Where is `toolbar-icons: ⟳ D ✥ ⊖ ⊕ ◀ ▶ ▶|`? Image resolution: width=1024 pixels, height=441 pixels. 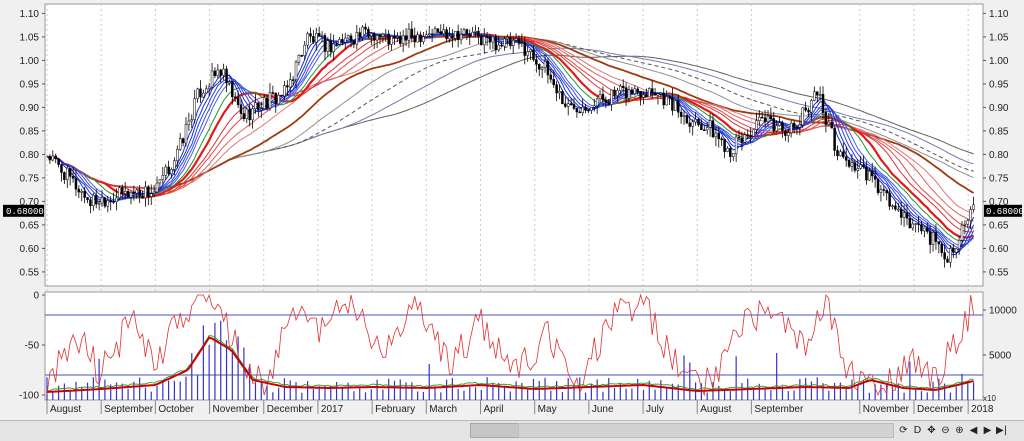
toolbar-icons: ⟳ D ✥ ⊖ ⊕ ◀ ▶ ▶| is located at coordinates (952, 430).